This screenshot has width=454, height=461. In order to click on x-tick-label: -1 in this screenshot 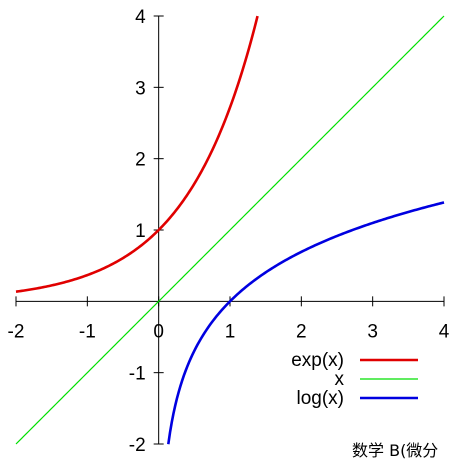, I will do `click(87, 331)`.